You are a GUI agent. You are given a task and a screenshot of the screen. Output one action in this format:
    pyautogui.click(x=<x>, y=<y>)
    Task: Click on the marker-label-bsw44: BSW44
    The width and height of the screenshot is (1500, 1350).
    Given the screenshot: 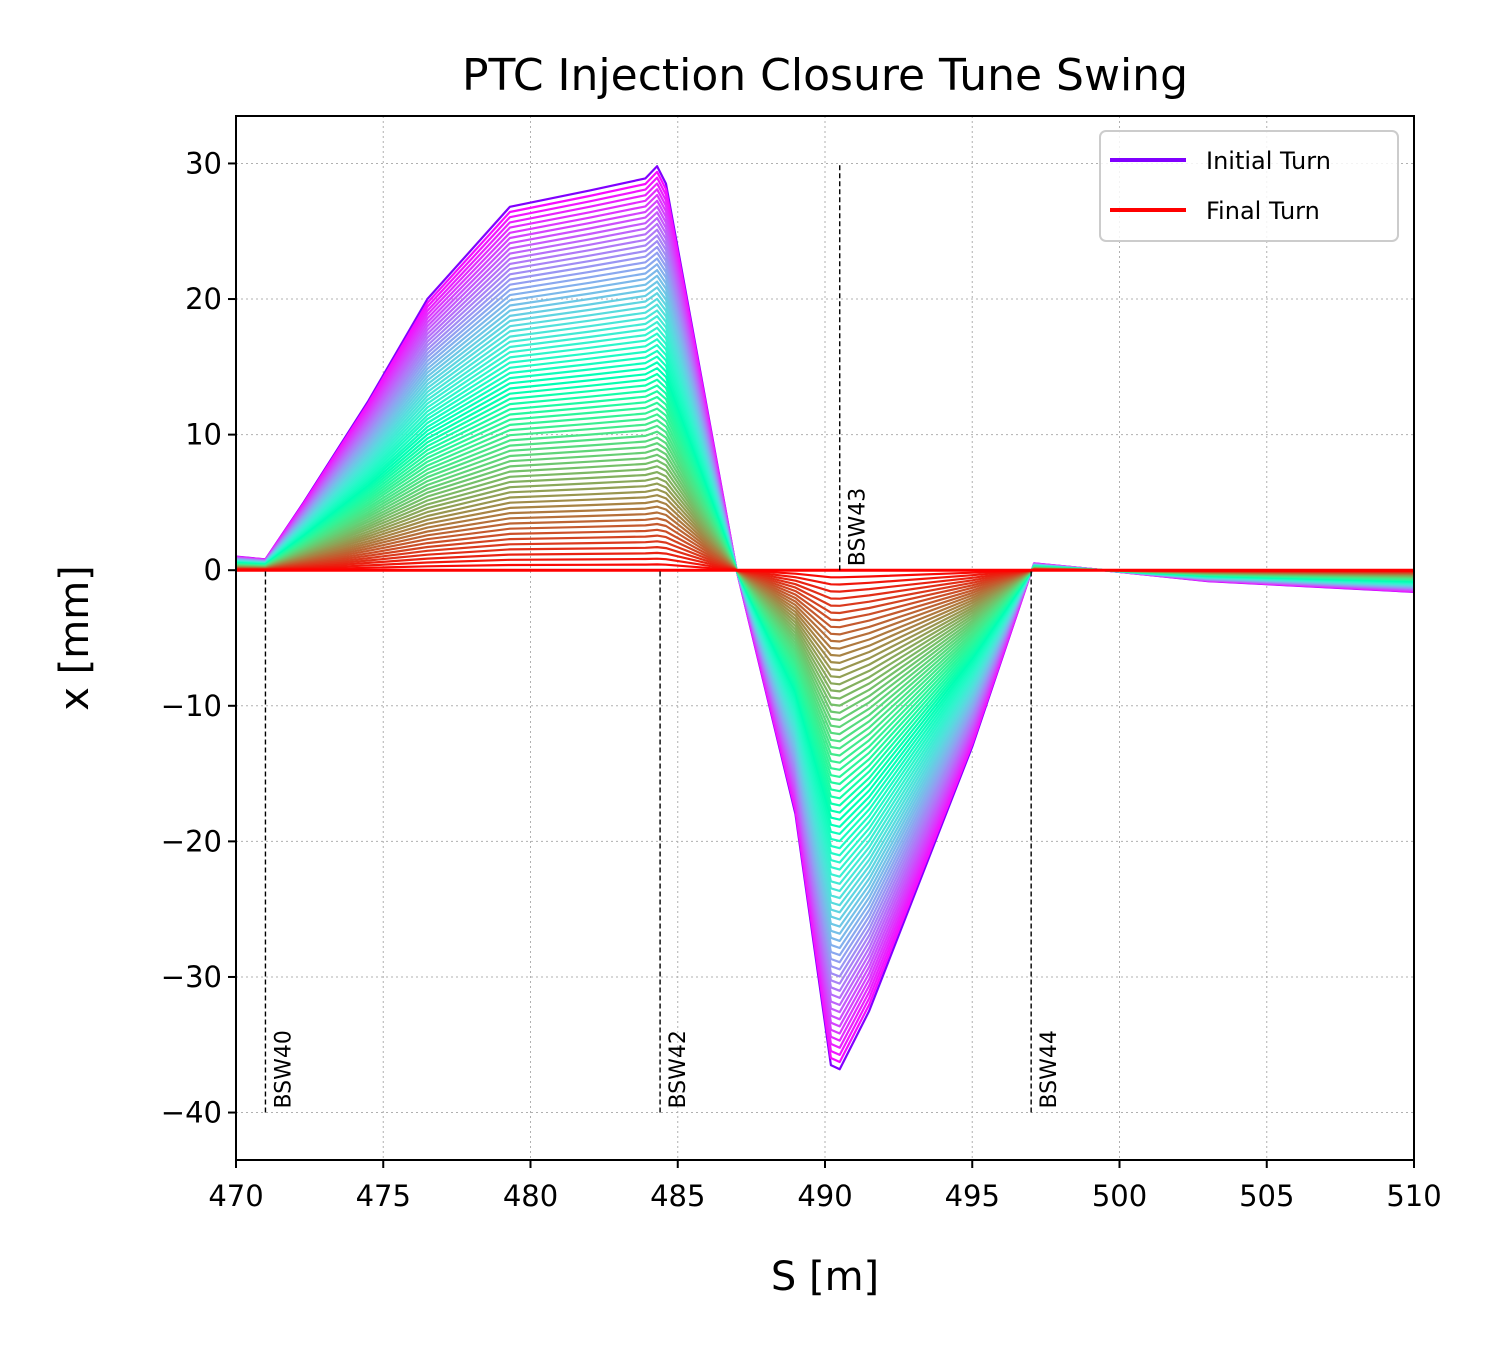 What is the action you would take?
    pyautogui.click(x=1049, y=1069)
    